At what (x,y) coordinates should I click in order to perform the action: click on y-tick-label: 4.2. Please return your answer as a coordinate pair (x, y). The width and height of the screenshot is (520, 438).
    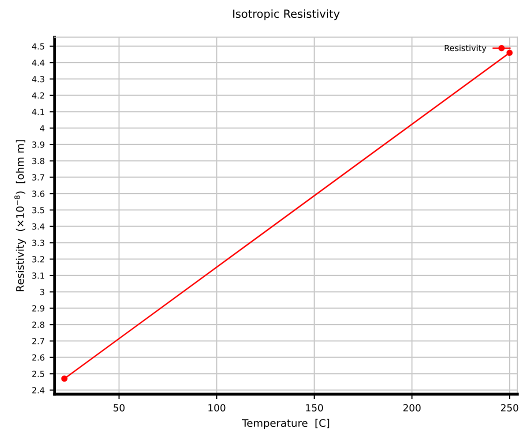
    Looking at the image, I should click on (38, 95).